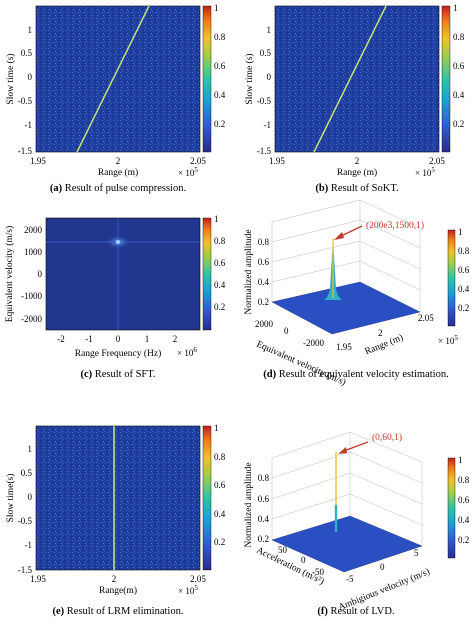 Image resolution: width=474 pixels, height=620 pixels. What do you see at coordinates (464, 520) in the screenshot?
I see `panel-f-cbar-tick-04: 0.4` at bounding box center [464, 520].